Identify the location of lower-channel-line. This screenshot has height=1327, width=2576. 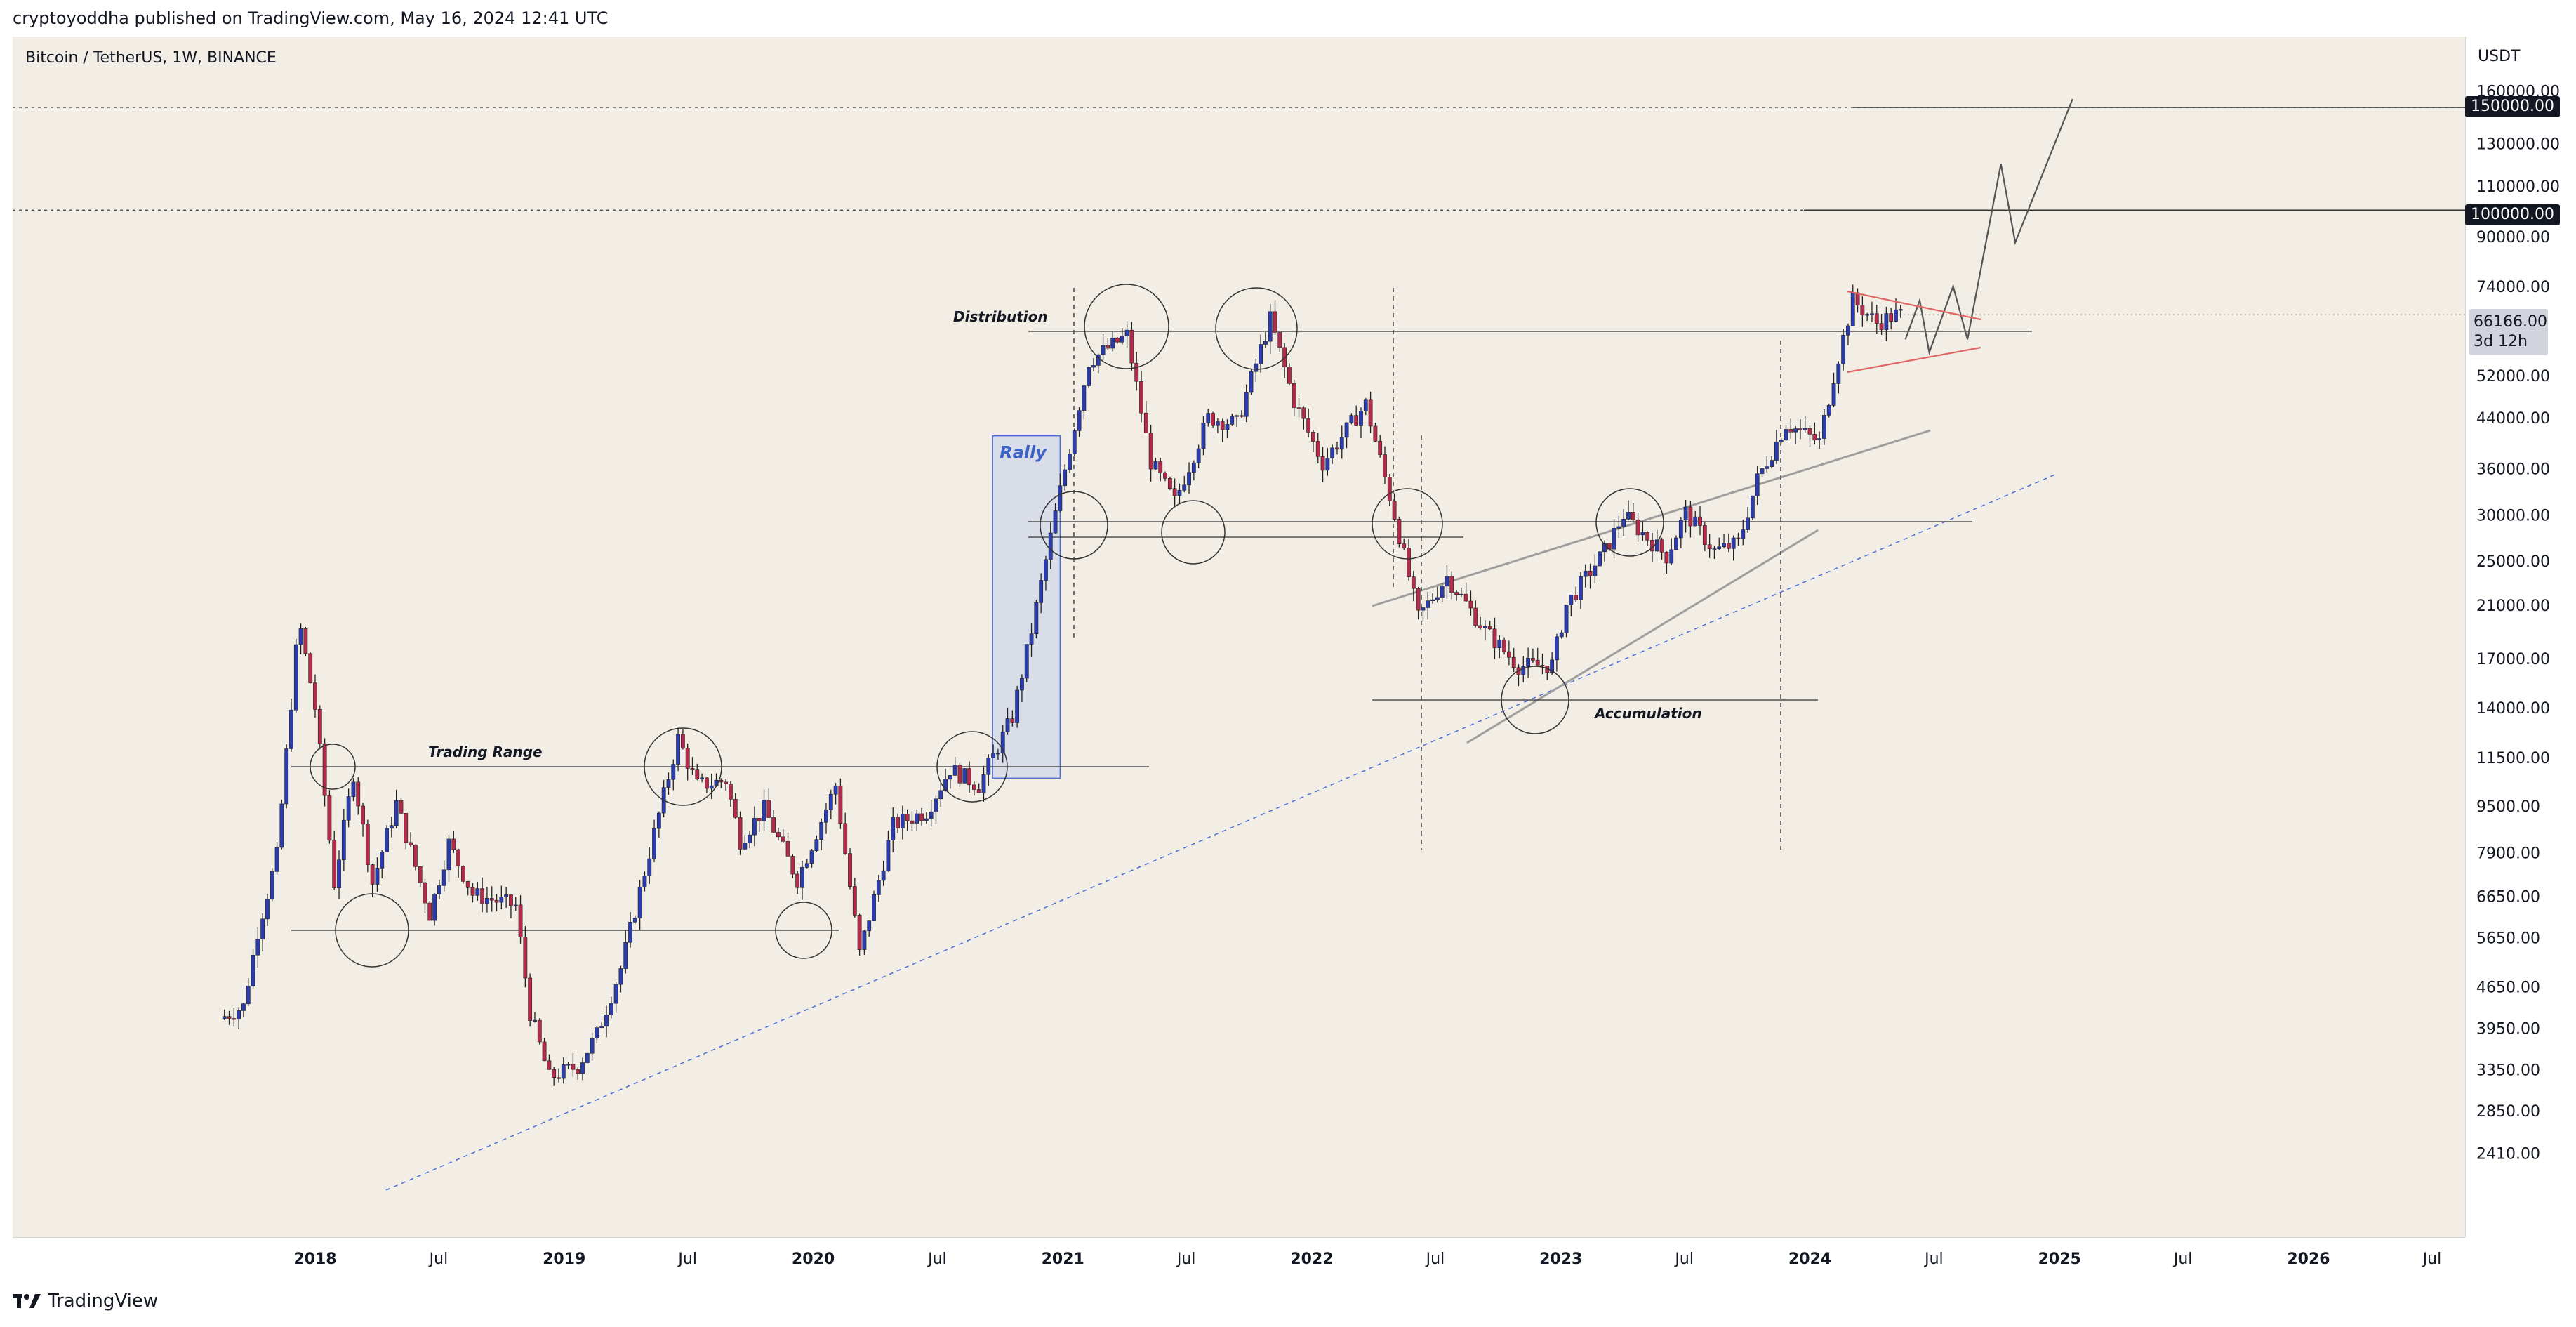
(1643, 636).